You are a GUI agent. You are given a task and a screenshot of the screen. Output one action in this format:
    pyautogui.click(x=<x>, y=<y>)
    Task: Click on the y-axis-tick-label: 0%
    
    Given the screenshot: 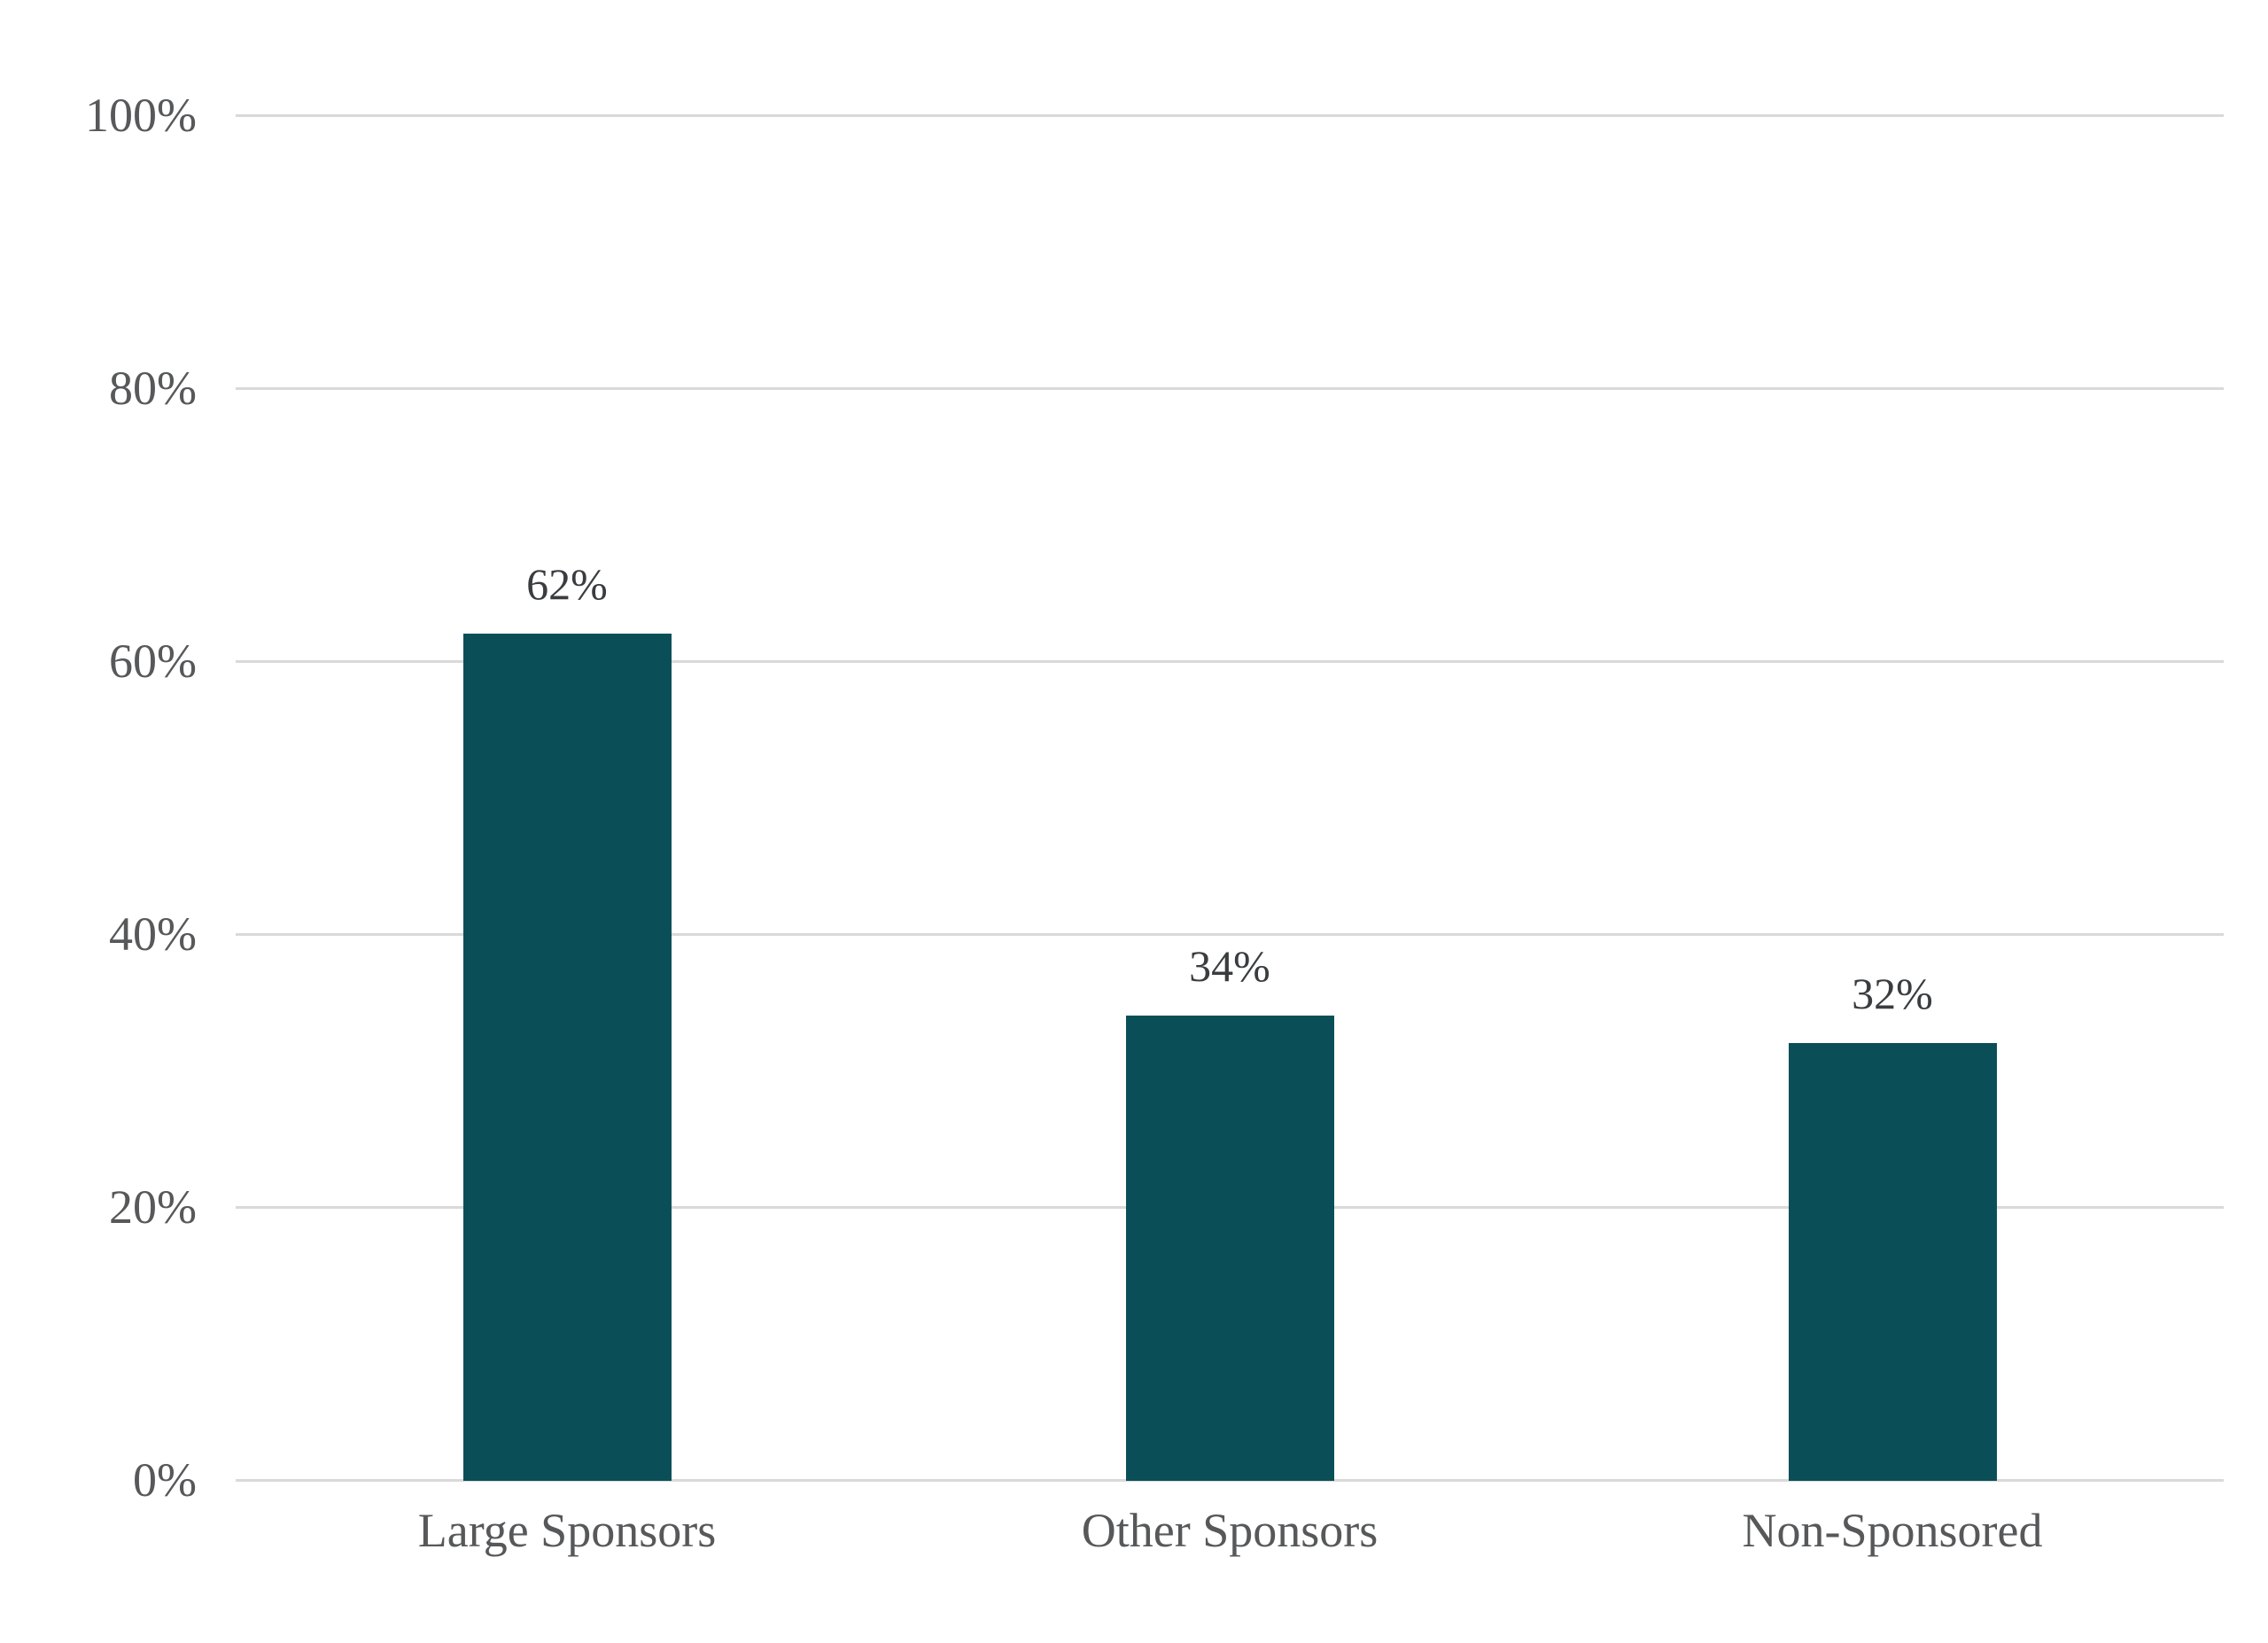 What is the action you would take?
    pyautogui.click(x=165, y=1480)
    